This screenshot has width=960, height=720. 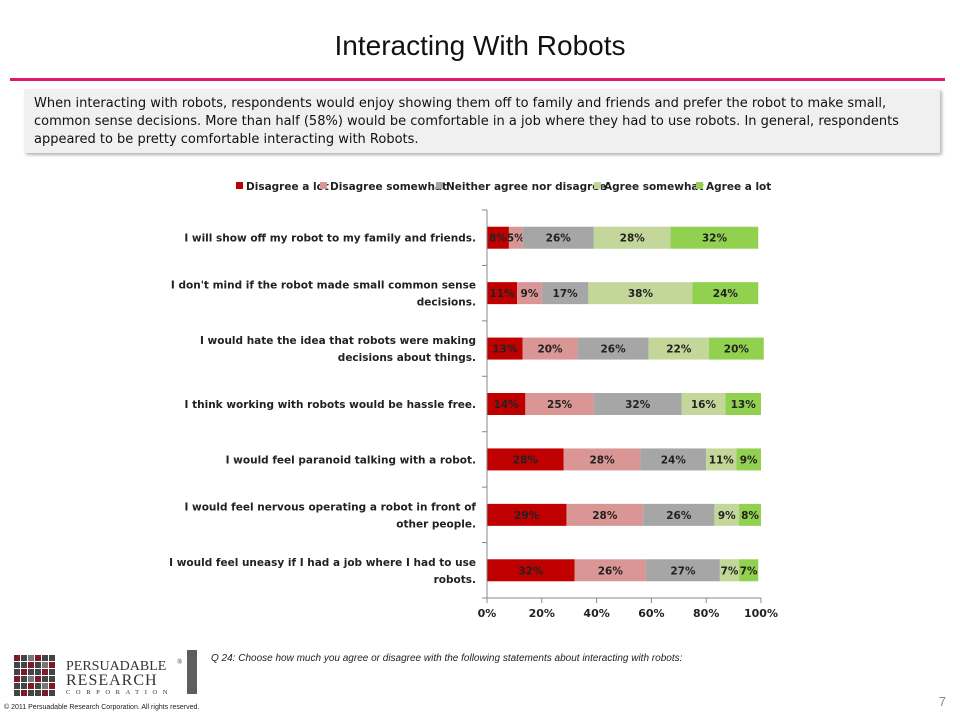 What do you see at coordinates (596, 613) in the screenshot?
I see `x-tick-label-2: 40%` at bounding box center [596, 613].